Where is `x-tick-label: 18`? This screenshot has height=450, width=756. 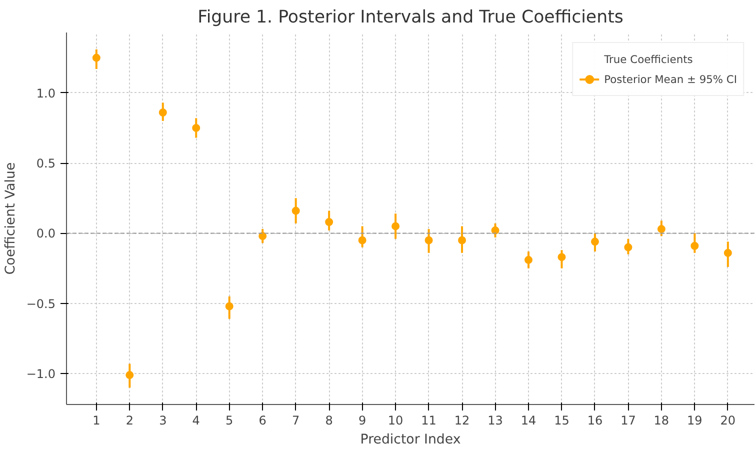 x-tick-label: 18 is located at coordinates (662, 421).